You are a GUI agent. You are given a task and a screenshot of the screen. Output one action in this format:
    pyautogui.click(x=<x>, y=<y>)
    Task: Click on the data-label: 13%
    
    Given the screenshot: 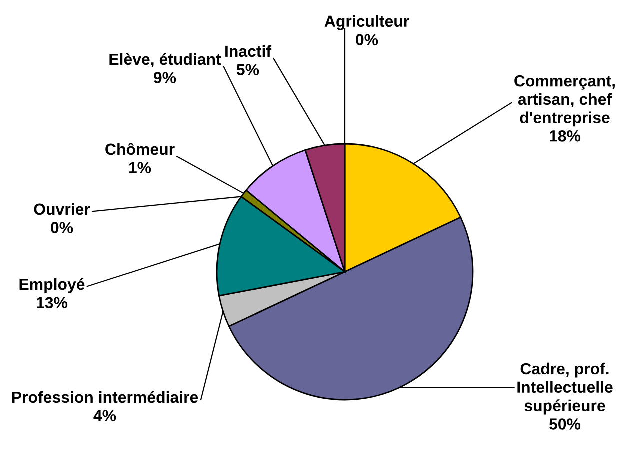 What is the action you would take?
    pyautogui.click(x=52, y=303)
    